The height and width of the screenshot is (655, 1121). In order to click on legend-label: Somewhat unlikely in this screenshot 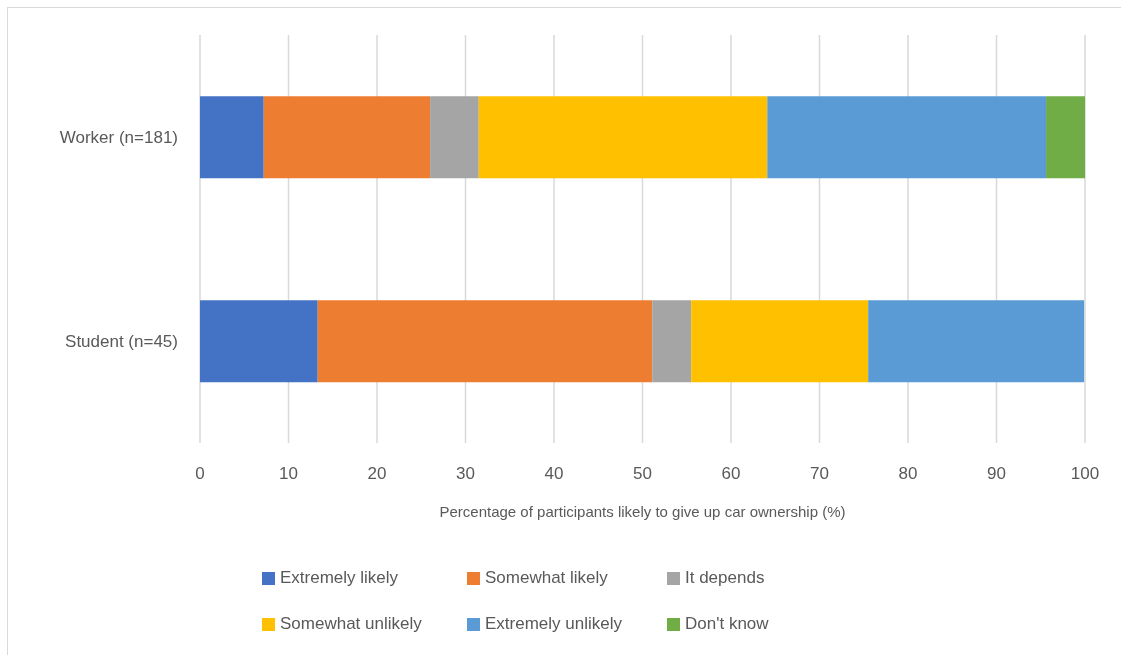, I will do `click(351, 624)`.